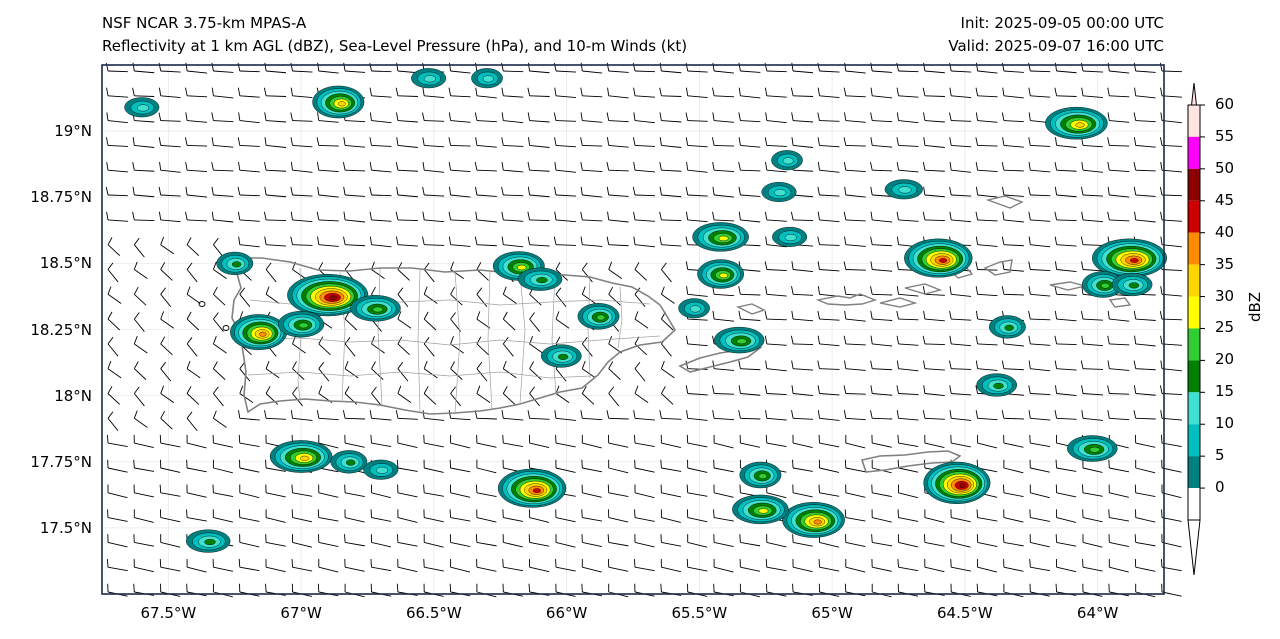  Describe the element at coordinates (1062, 23) in the screenshot. I see `title-right-line-1: Init: 2025-09-05 00:00 UTC` at that location.